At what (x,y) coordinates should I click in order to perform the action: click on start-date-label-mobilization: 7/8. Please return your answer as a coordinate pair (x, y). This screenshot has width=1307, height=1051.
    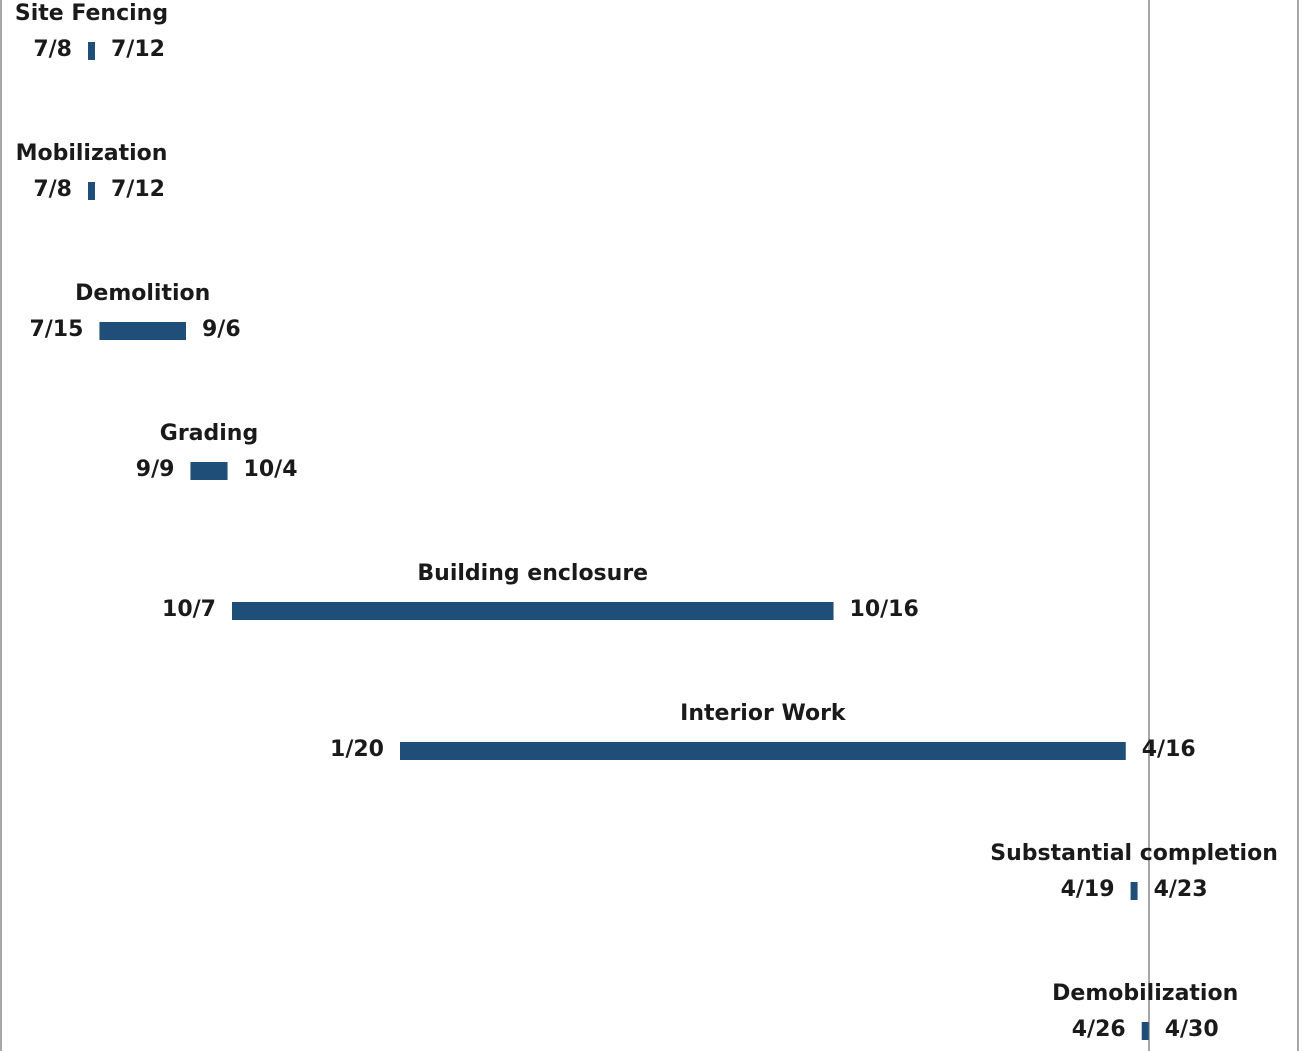
    Looking at the image, I should click on (52, 189).